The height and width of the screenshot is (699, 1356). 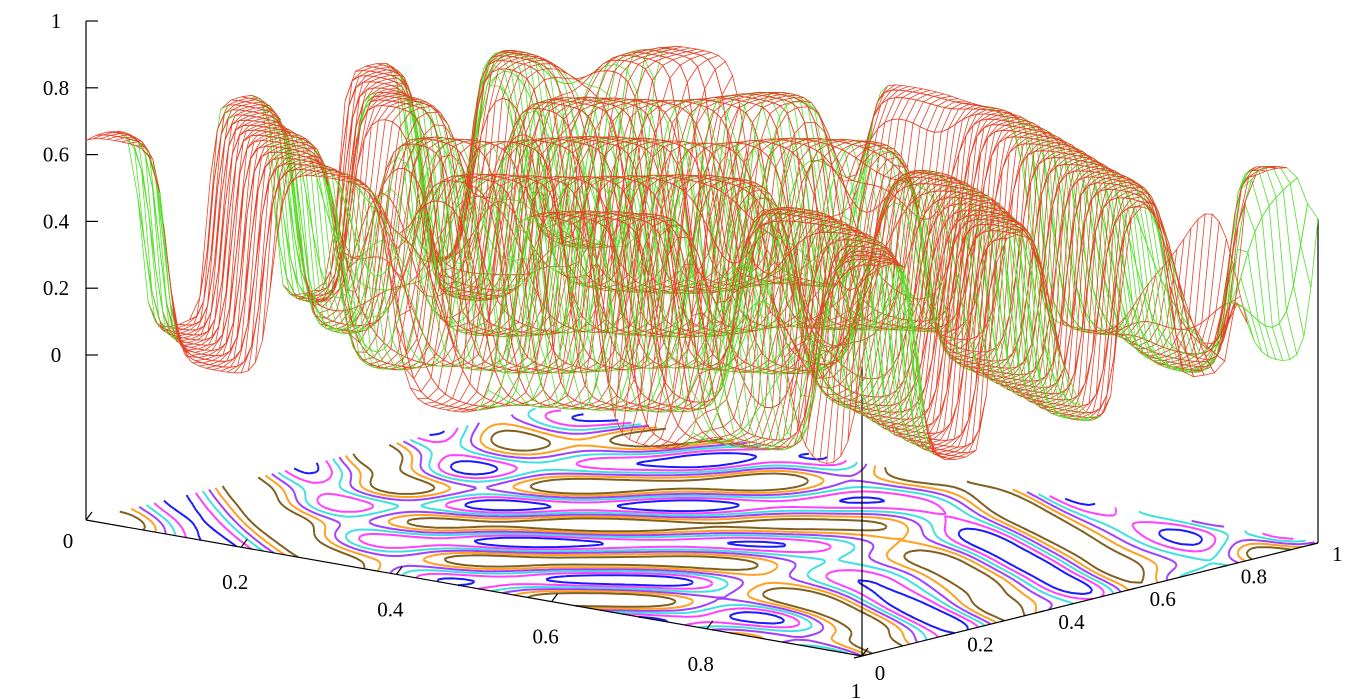 I want to click on z-tick-label: 0.2, so click(x=56, y=288).